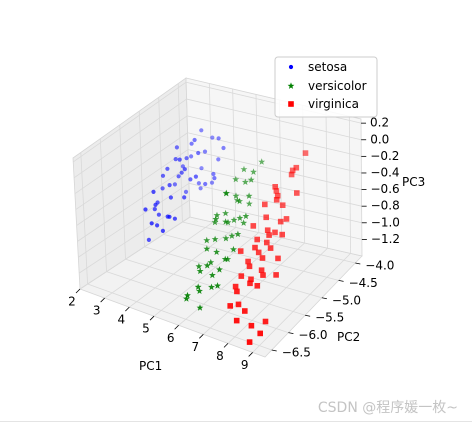  Describe the element at coordinates (161, 166) in the screenshot. I see `left-gridline-y` at that location.